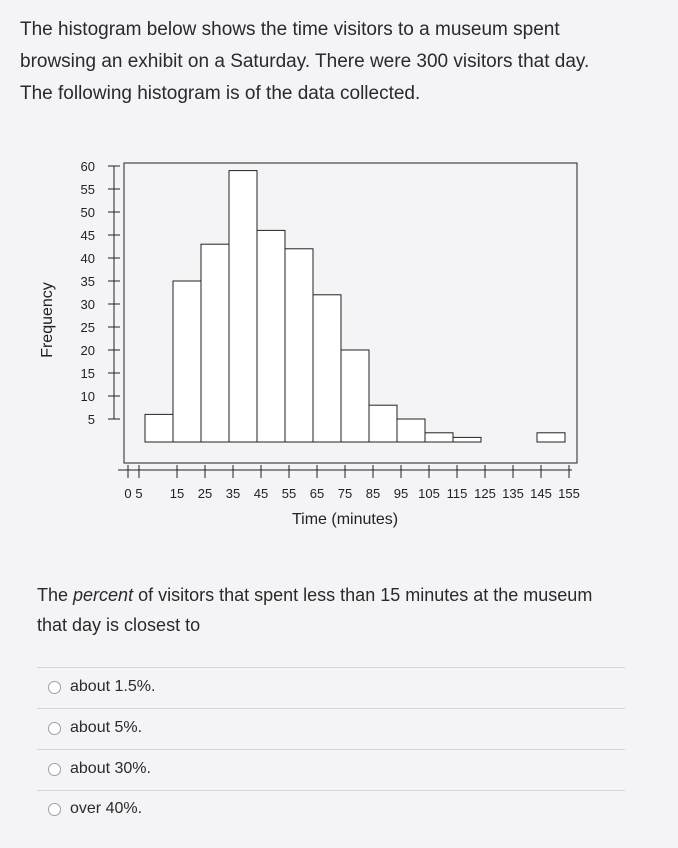 This screenshot has height=848, width=678. I want to click on x-tick-label: 35, so click(233, 493).